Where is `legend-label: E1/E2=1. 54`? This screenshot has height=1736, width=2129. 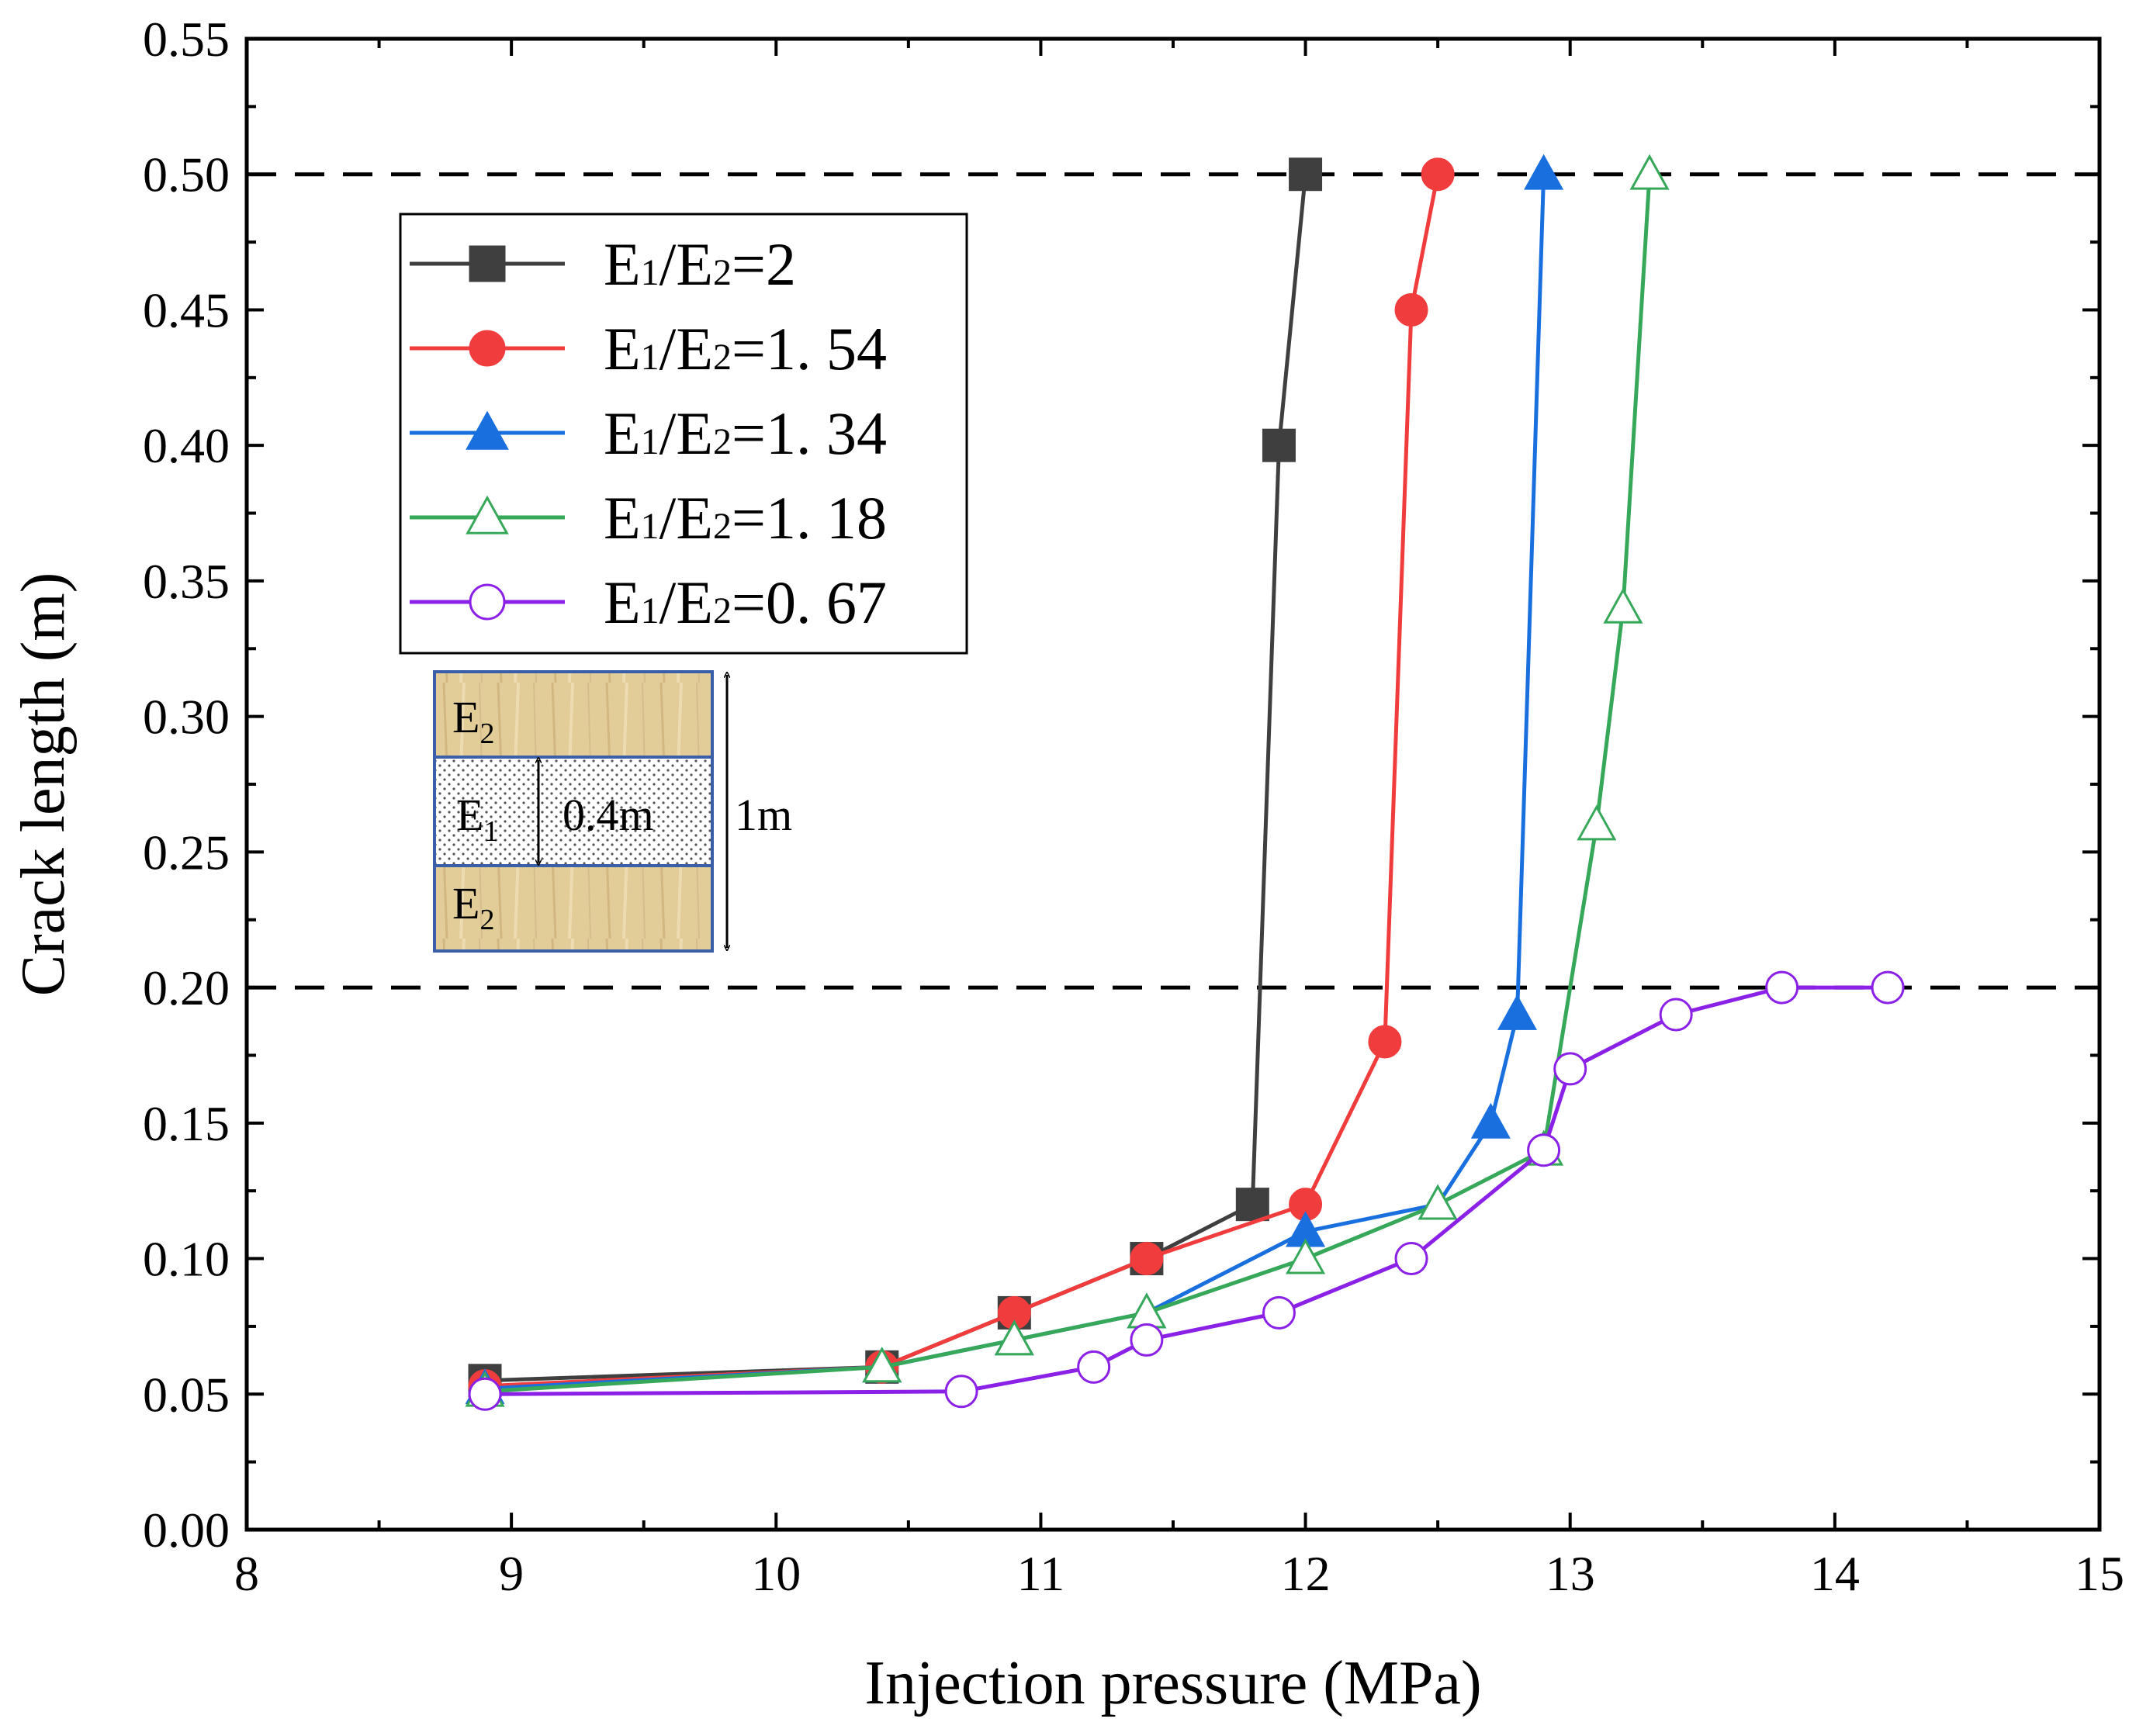
legend-label: E1/E2=1. 54 is located at coordinates (746, 348).